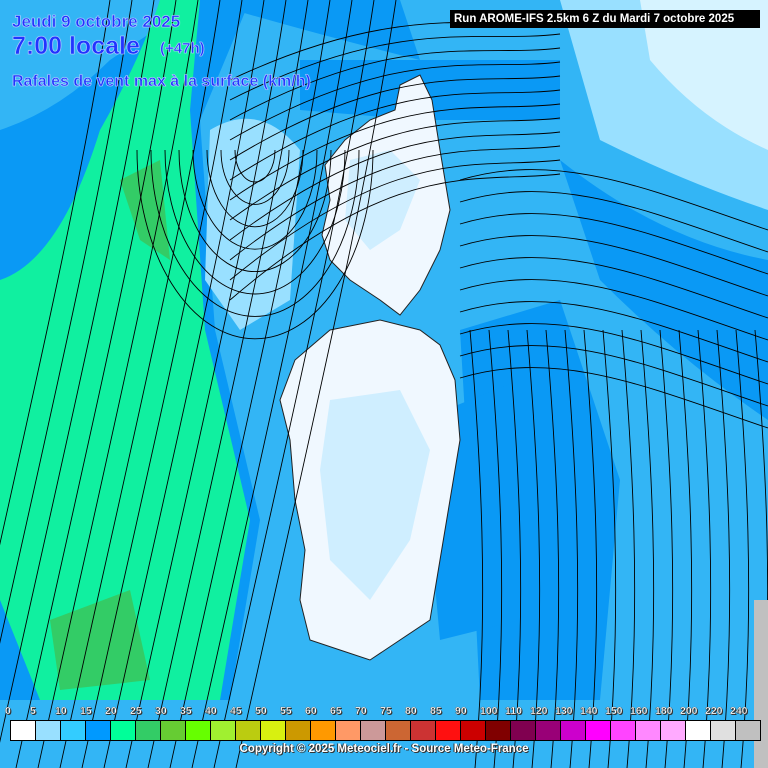  Describe the element at coordinates (461, 711) in the screenshot. I see `legend-label: 90` at that location.